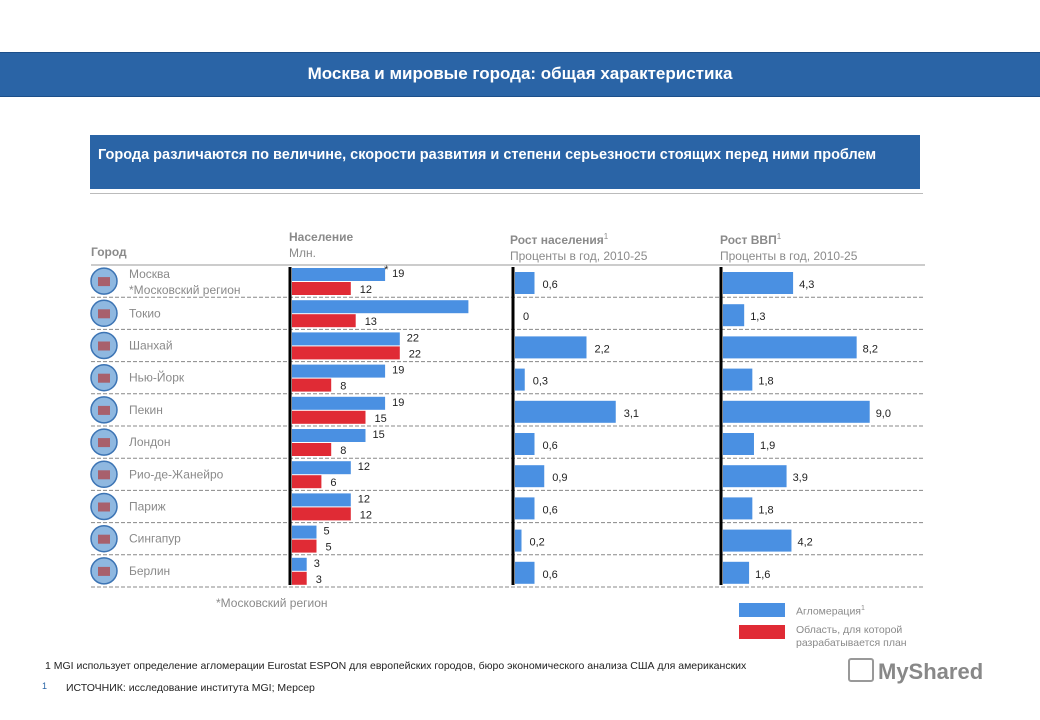  I want to click on city-name: Москва, so click(149, 274).